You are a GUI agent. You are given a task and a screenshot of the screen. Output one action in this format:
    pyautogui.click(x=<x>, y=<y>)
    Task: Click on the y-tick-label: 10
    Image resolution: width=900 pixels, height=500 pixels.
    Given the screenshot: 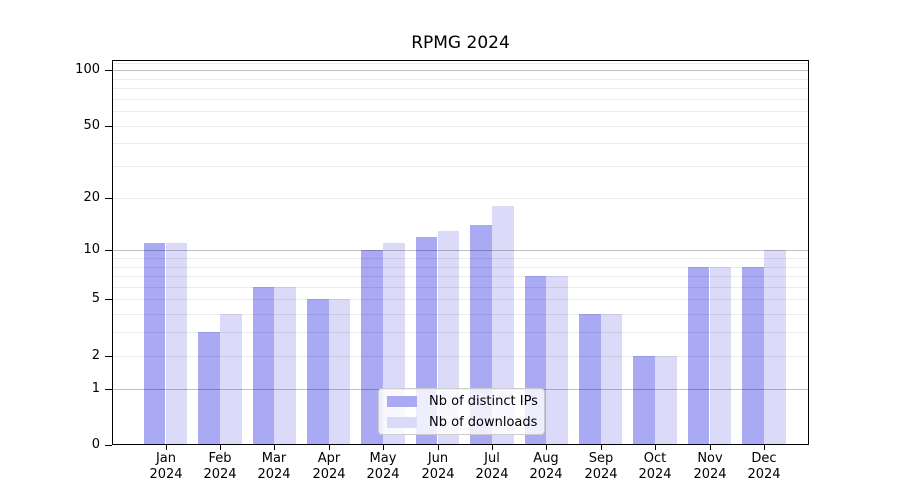 What is the action you would take?
    pyautogui.click(x=91, y=249)
    